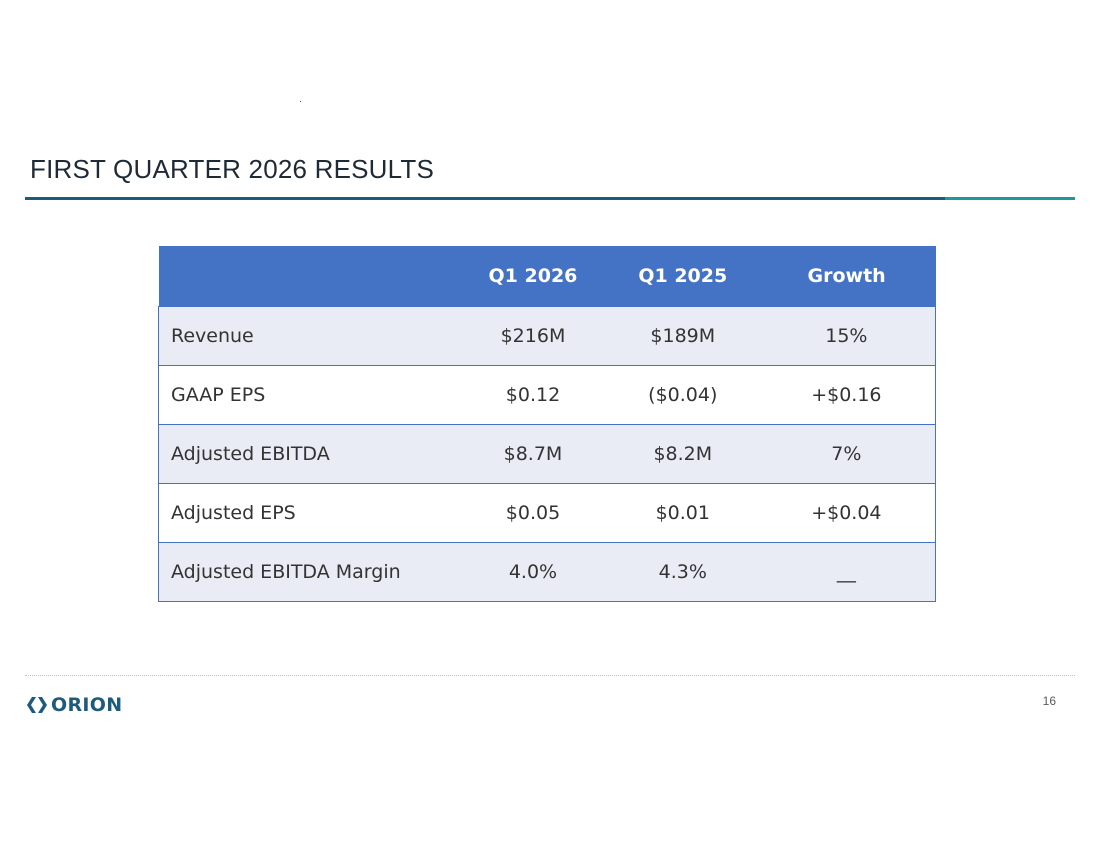  What do you see at coordinates (533, 454) in the screenshot?
I see `cell-q1-2026: $8.7M` at bounding box center [533, 454].